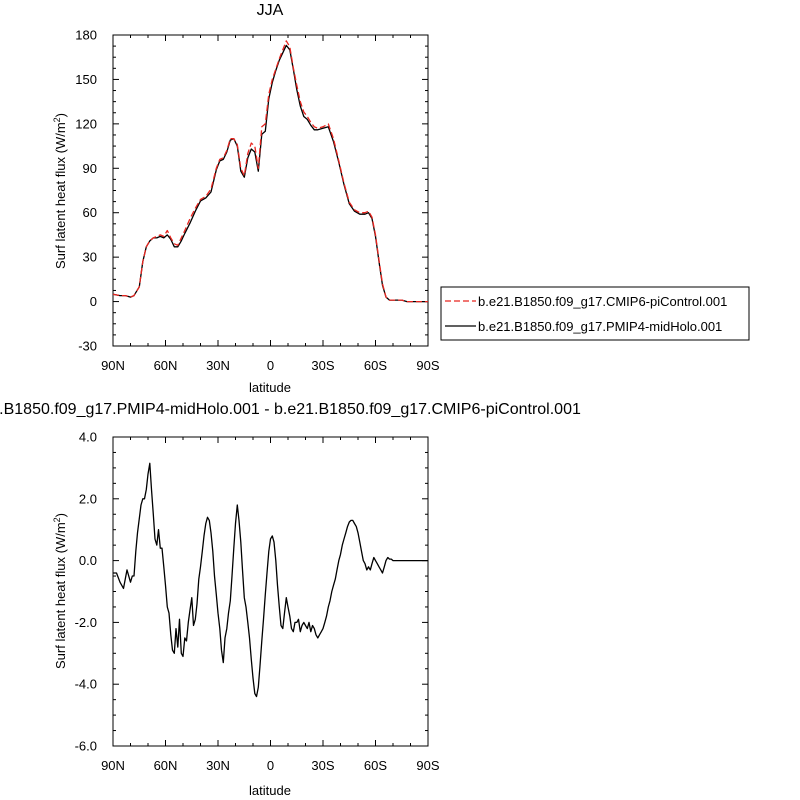 The height and width of the screenshot is (800, 800). I want to click on bottom-ytick-label: 4.0, so click(88, 437).